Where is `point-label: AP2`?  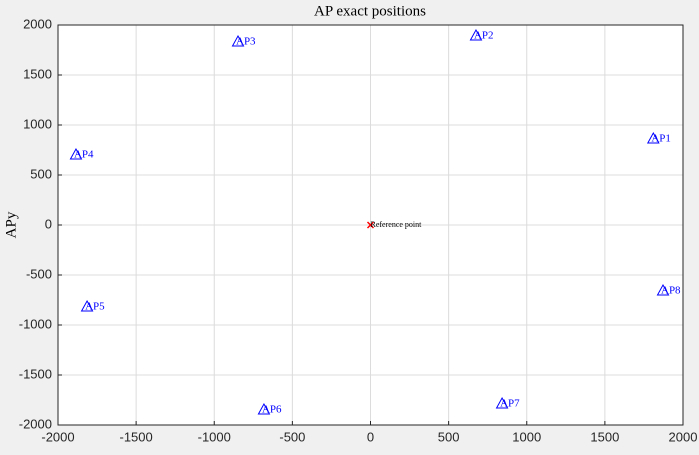 point-label: AP2 is located at coordinates (484, 36).